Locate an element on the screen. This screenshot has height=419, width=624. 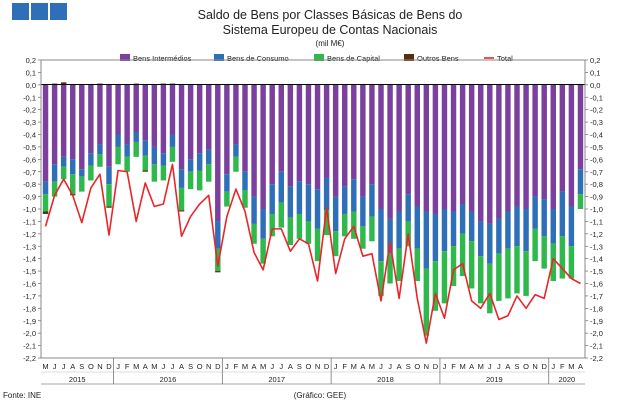
y-tick-label-right: -0,1 is located at coordinates (596, 97).